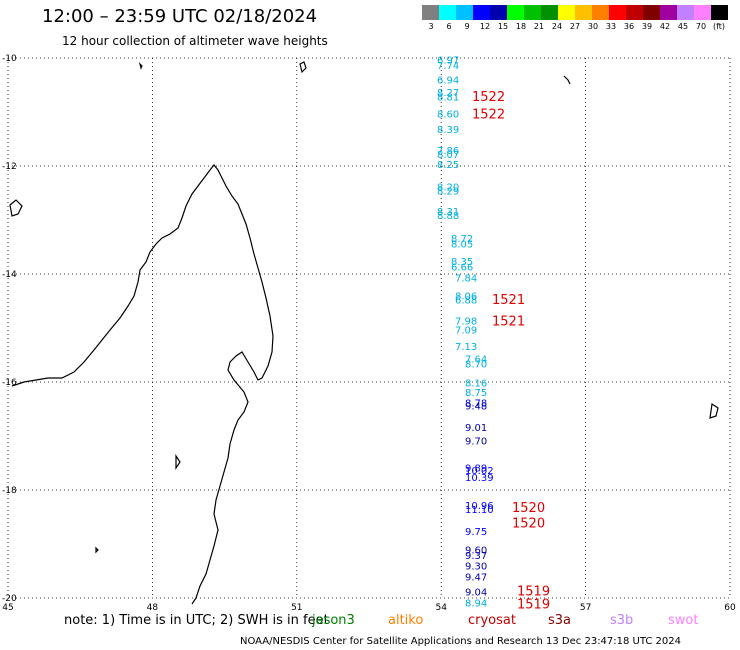 The height and width of the screenshot is (650, 740). What do you see at coordinates (466, 278) in the screenshot?
I see `wave-height-value: 7.84` at bounding box center [466, 278].